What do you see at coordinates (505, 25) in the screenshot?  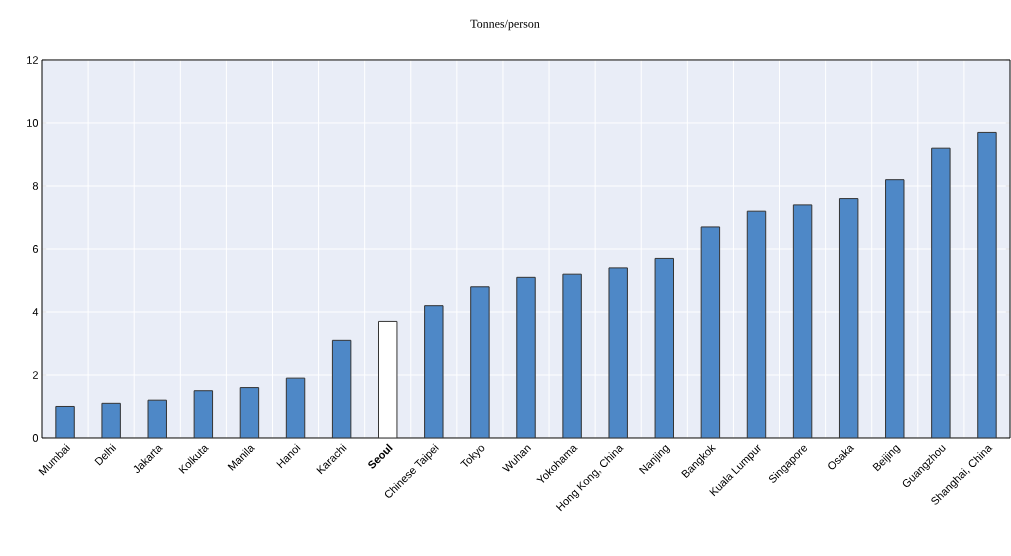 I see `chart-subtitle: Tonnes/person` at bounding box center [505, 25].